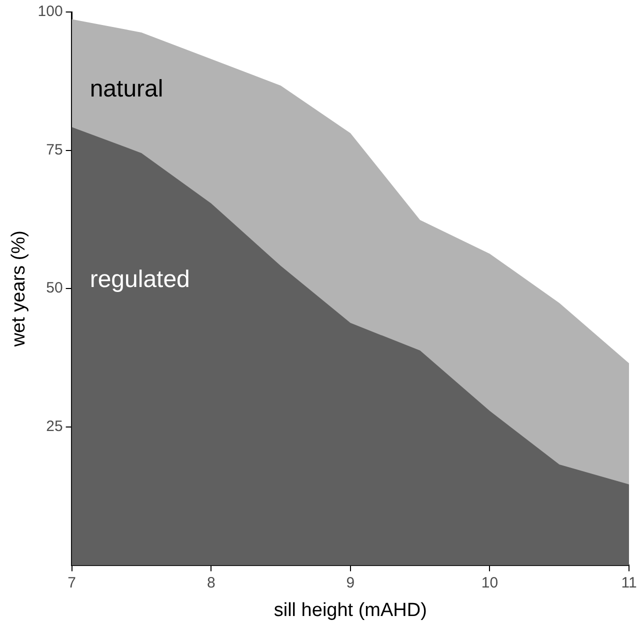 This screenshot has height=630, width=643. What do you see at coordinates (127, 88) in the screenshot?
I see `series-label: natural` at bounding box center [127, 88].